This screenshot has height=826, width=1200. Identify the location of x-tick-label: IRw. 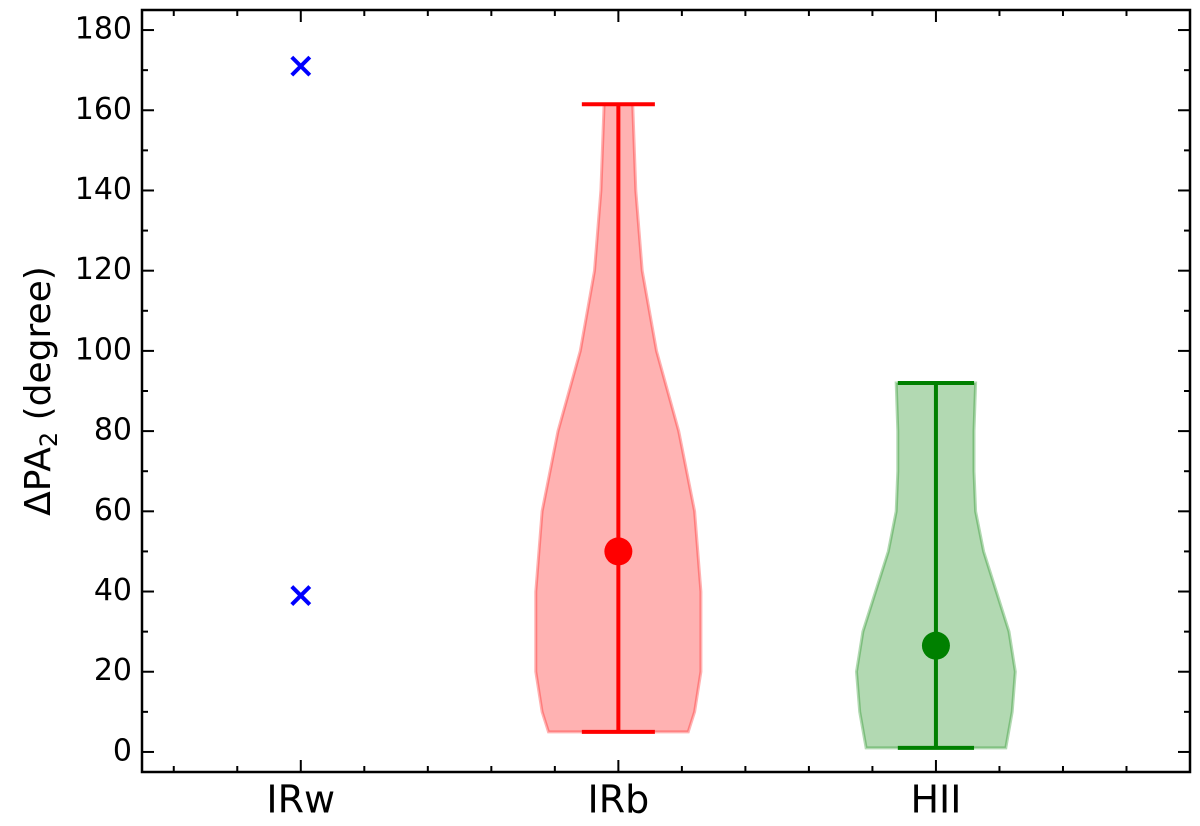
(300, 800).